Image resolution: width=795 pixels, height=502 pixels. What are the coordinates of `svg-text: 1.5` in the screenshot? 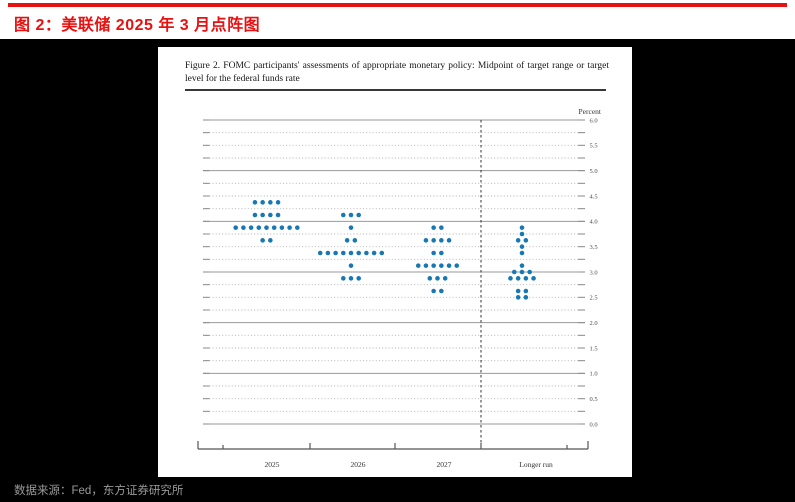 It's located at (594, 348).